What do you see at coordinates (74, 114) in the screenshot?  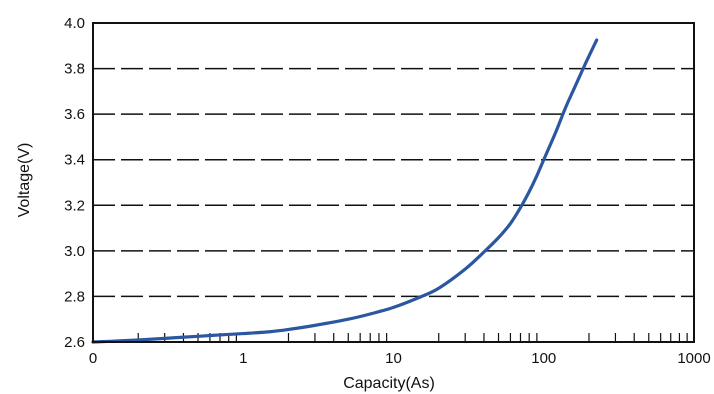 I see `y-tick-label: 3.6` at bounding box center [74, 114].